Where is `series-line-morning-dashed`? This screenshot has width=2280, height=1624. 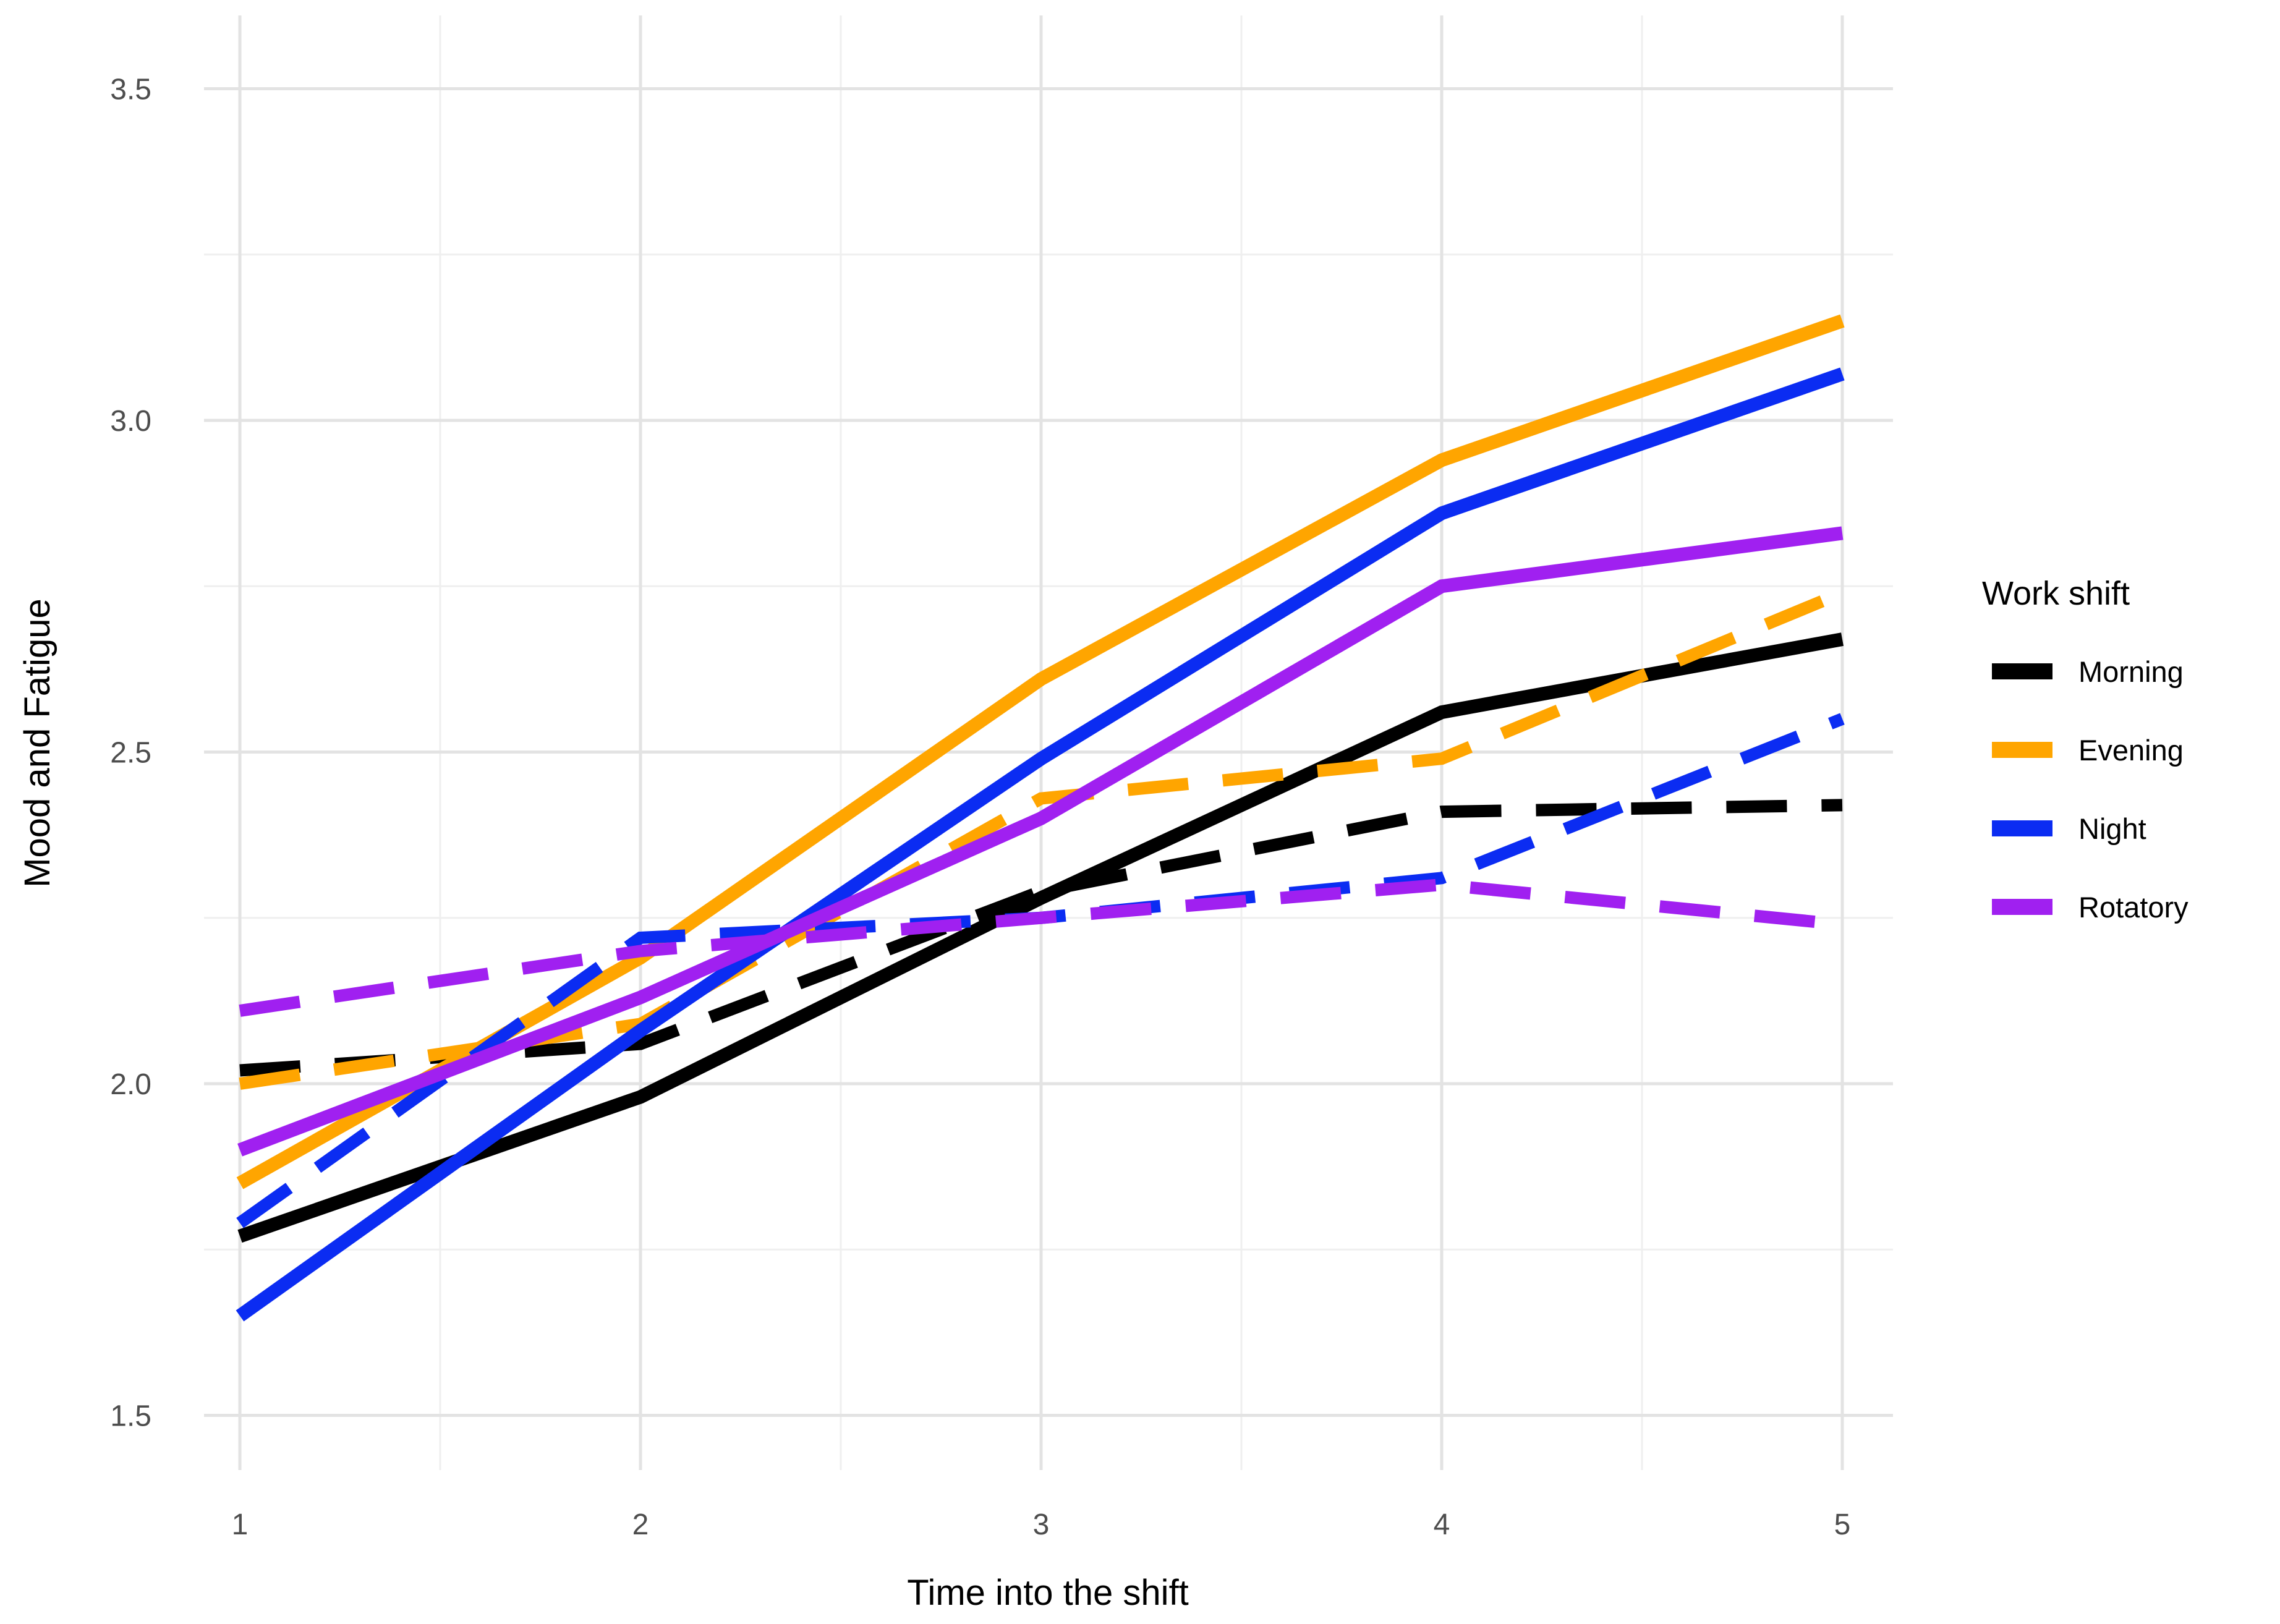
series-line-morning-dashed is located at coordinates (1041, 938).